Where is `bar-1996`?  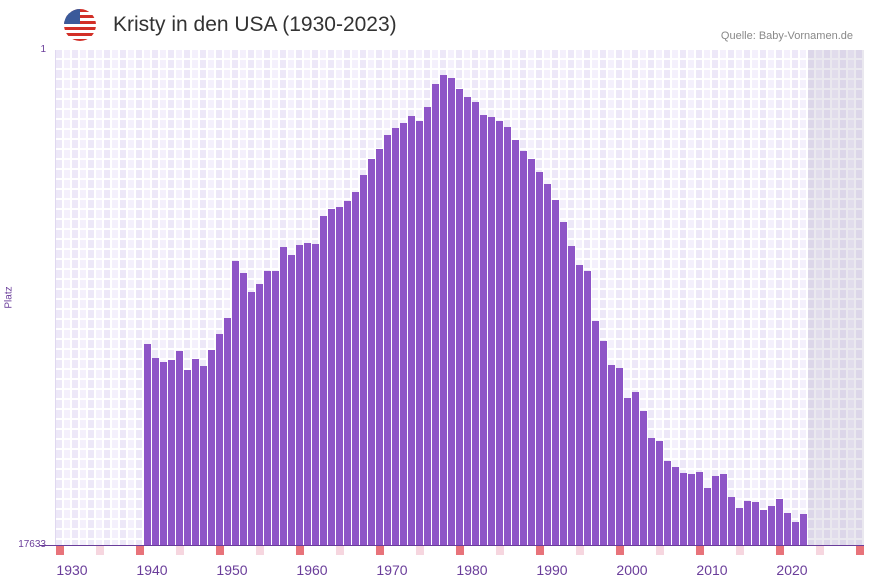
bar-1996 is located at coordinates (587, 407).